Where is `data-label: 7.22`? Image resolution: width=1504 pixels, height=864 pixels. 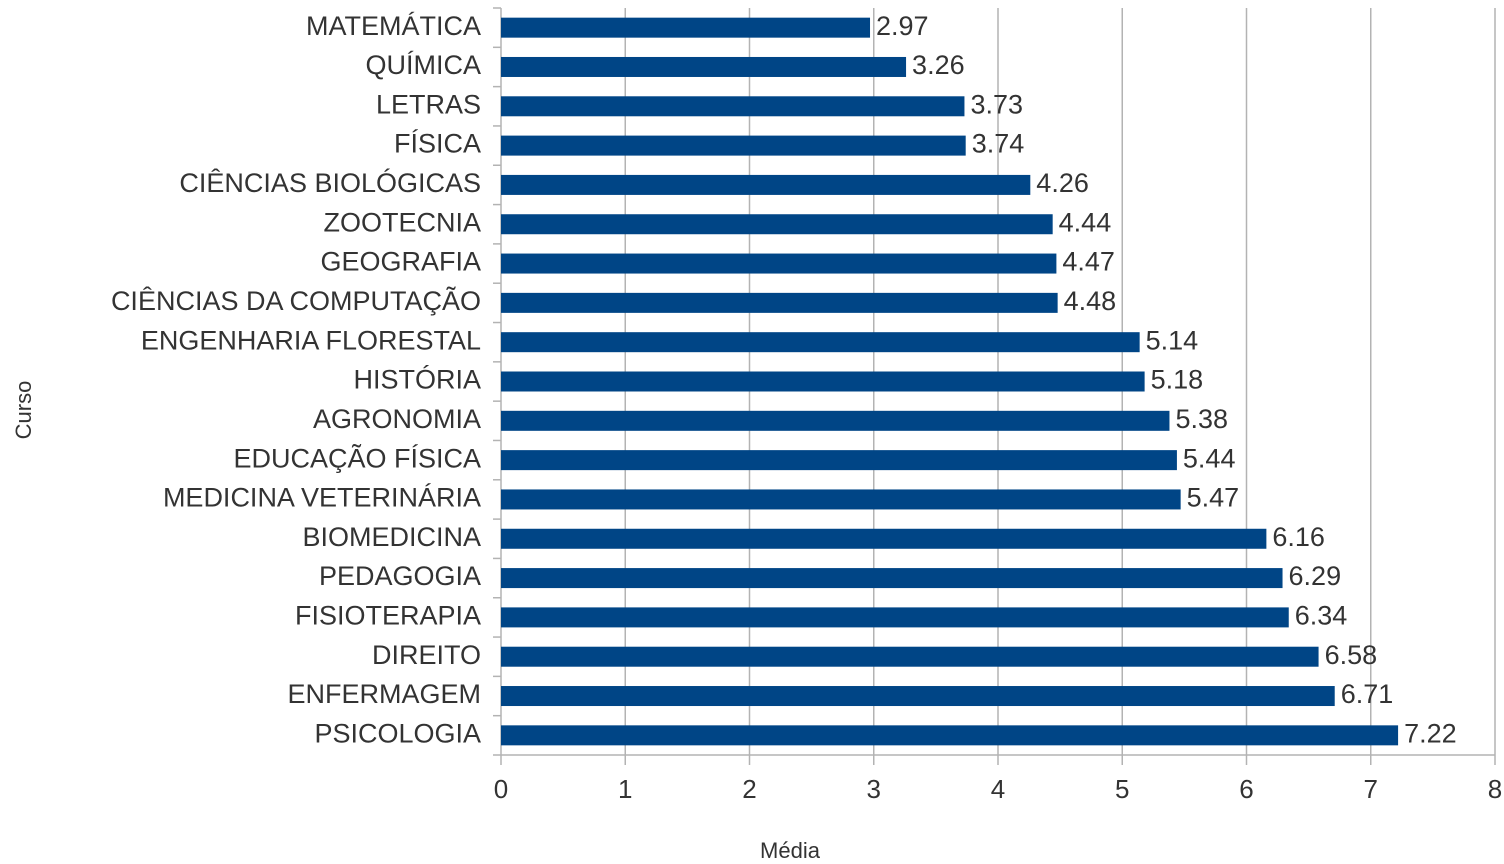
data-label: 7.22 is located at coordinates (1430, 733).